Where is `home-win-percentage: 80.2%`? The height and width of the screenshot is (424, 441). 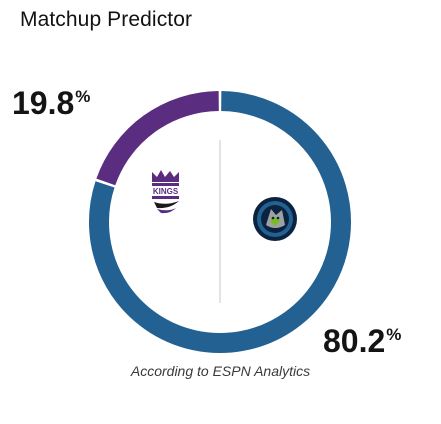 home-win-percentage: 80.2% is located at coordinates (362, 341).